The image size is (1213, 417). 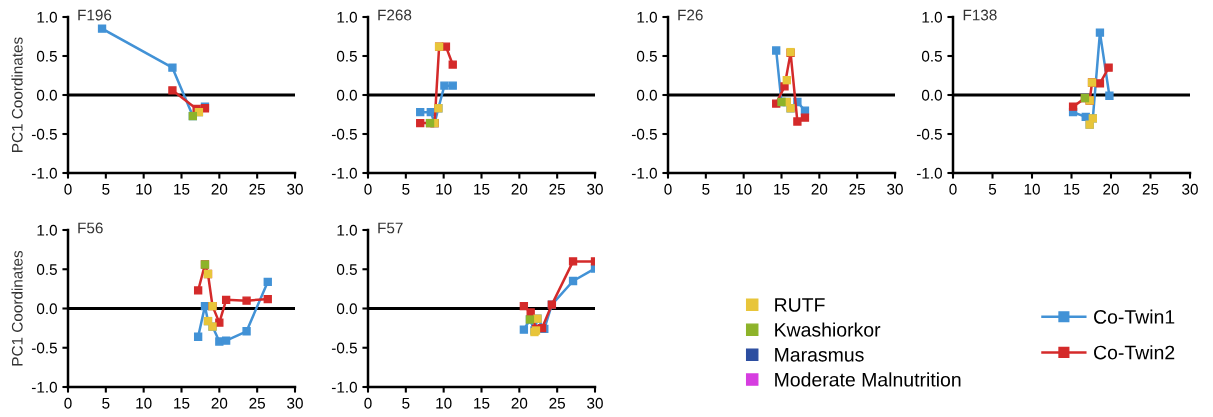 I want to click on legend-label: Co-Twin1, so click(x=1134, y=316).